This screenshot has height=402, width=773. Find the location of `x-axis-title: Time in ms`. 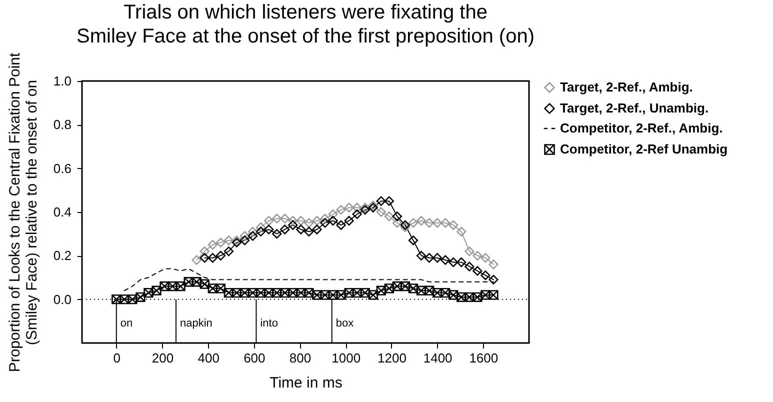

x-axis-title: Time in ms is located at coordinates (306, 383).